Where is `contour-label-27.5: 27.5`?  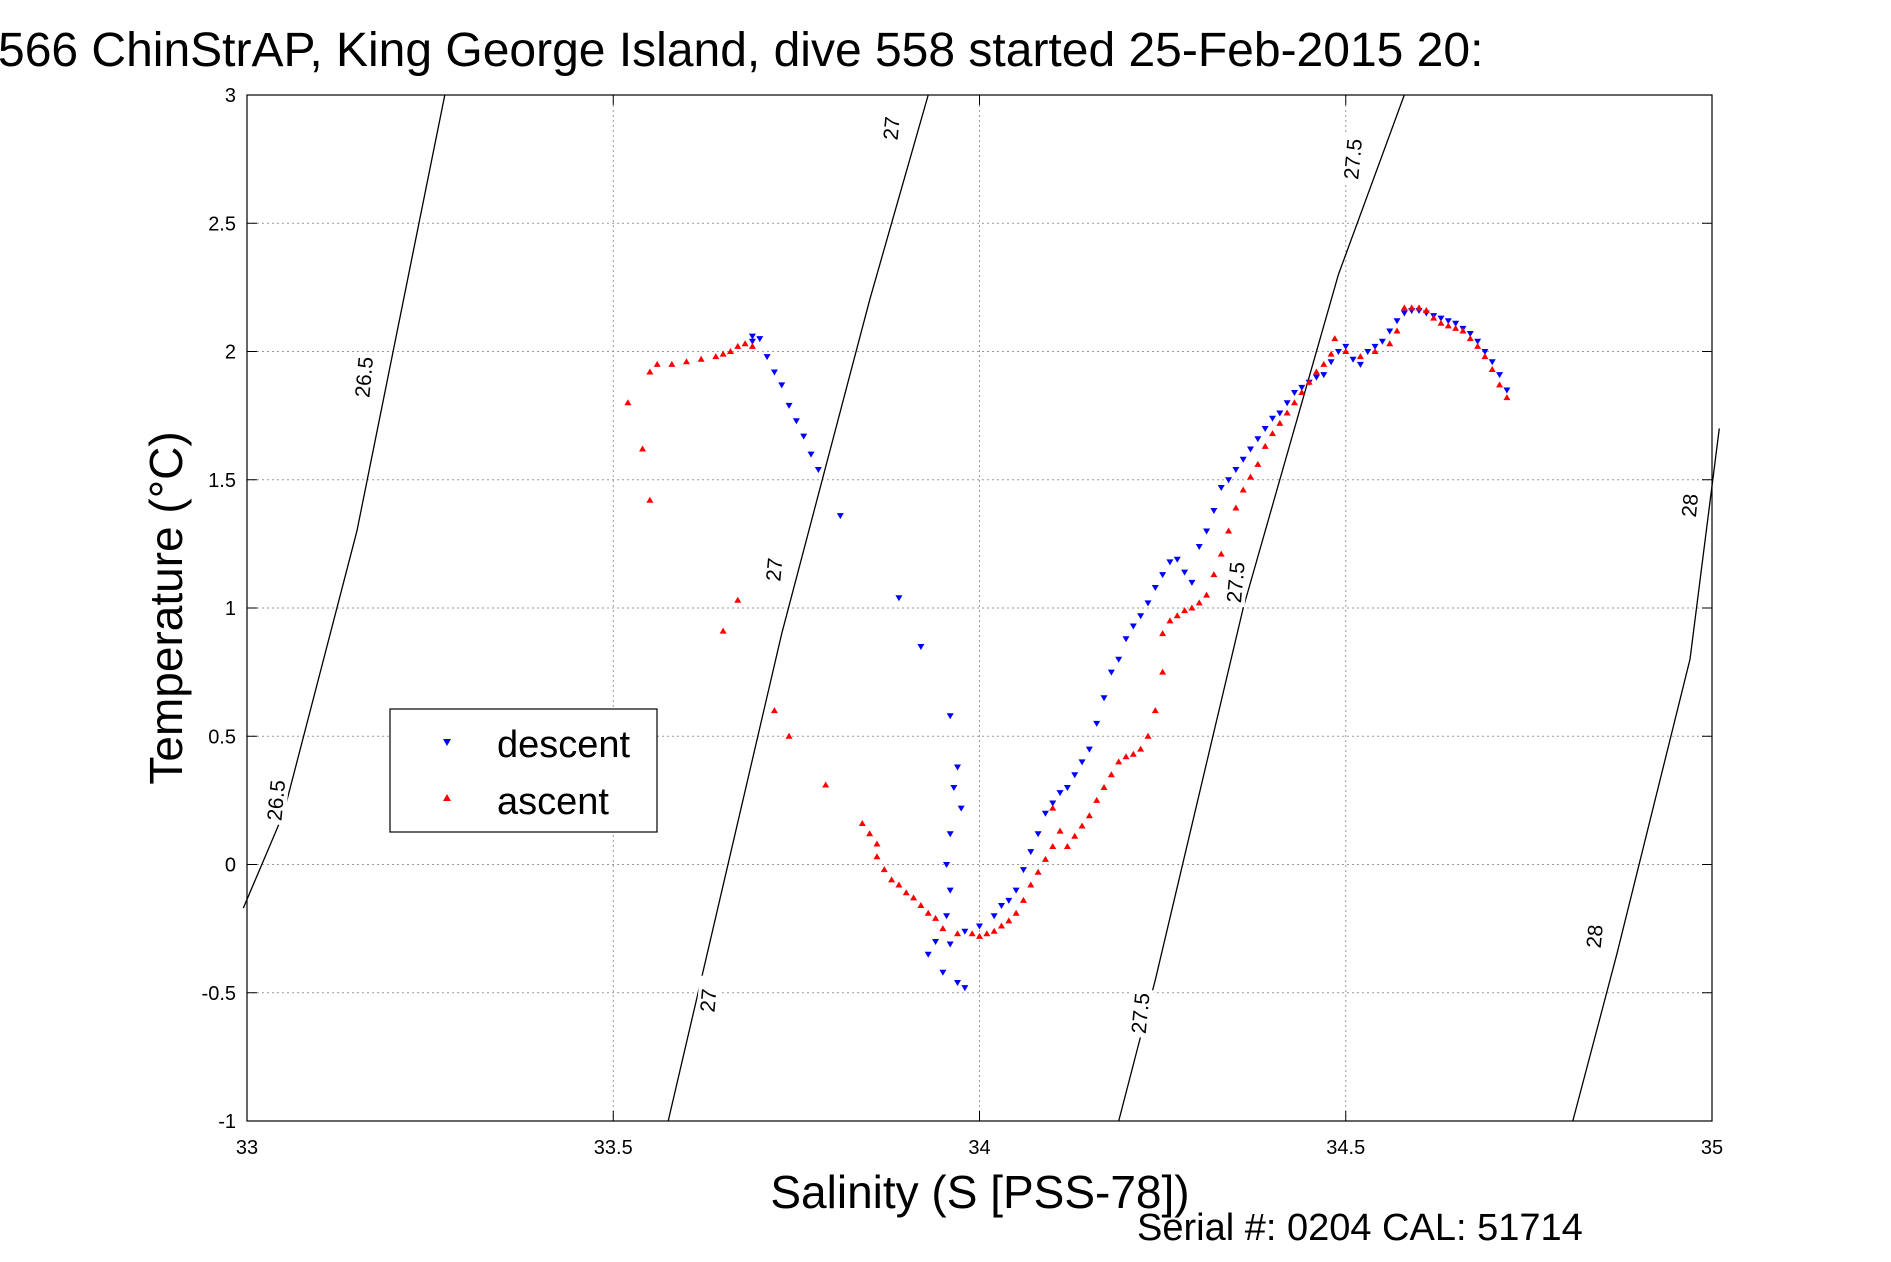 contour-label-27.5: 27.5 is located at coordinates (1236, 582).